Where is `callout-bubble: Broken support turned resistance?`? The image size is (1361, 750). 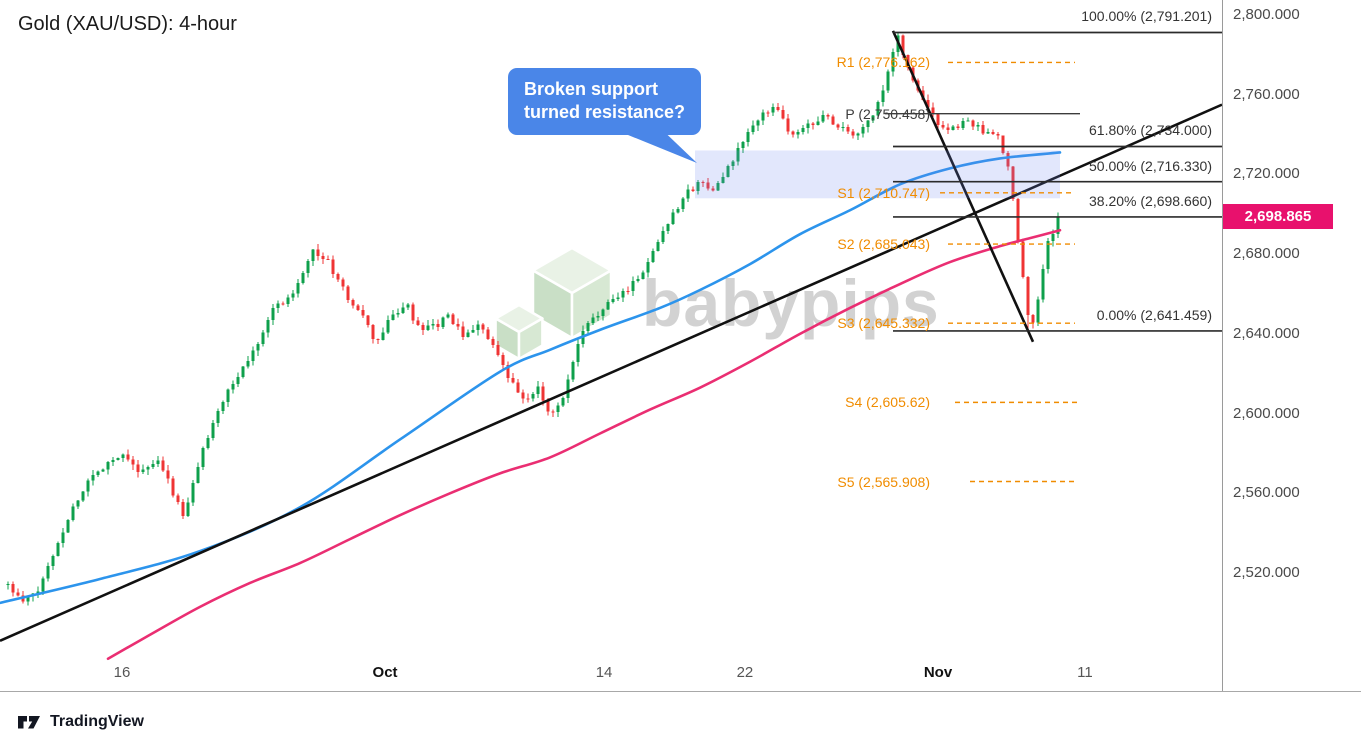 callout-bubble: Broken support turned resistance? is located at coordinates (605, 101).